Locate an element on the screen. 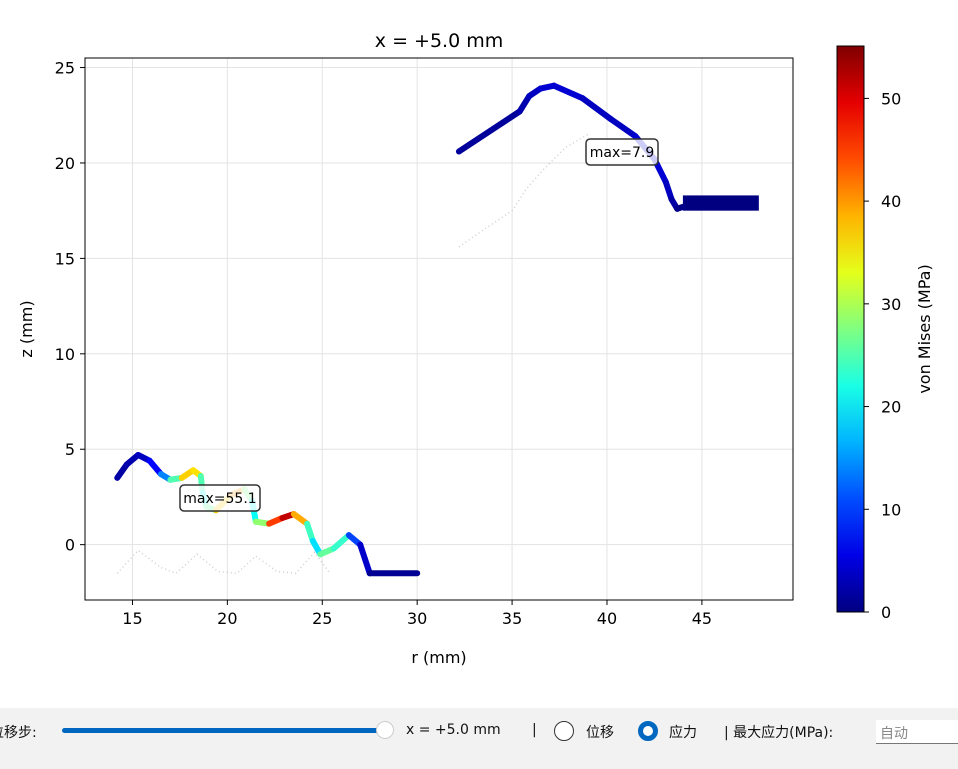 The height and width of the screenshot is (769, 958). colorbar-label: von Mises (MPa) is located at coordinates (924, 328).